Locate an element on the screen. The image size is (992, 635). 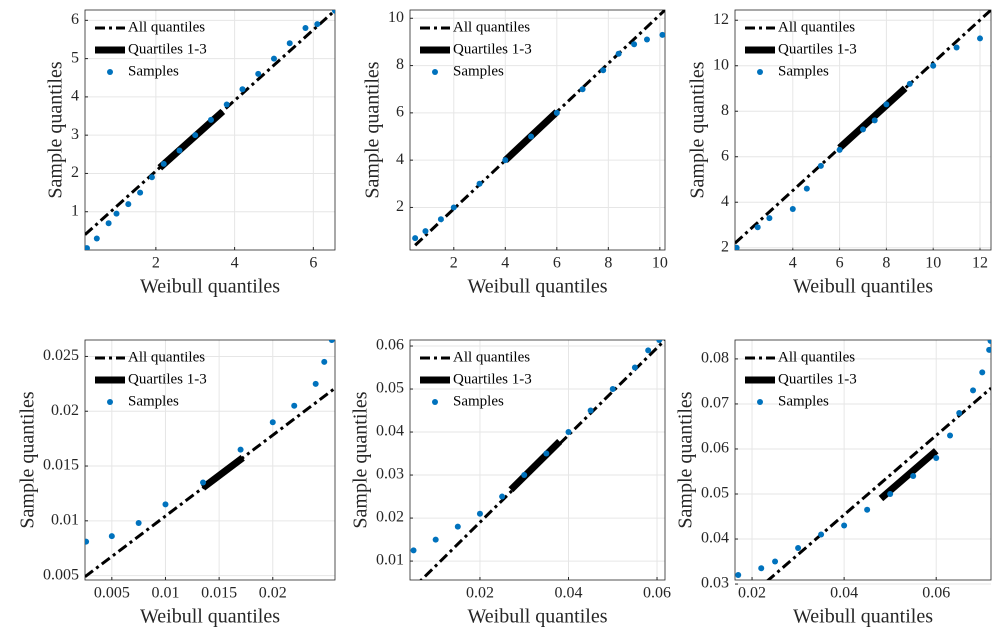
y-tick-label: 10 is located at coordinates (396, 17).